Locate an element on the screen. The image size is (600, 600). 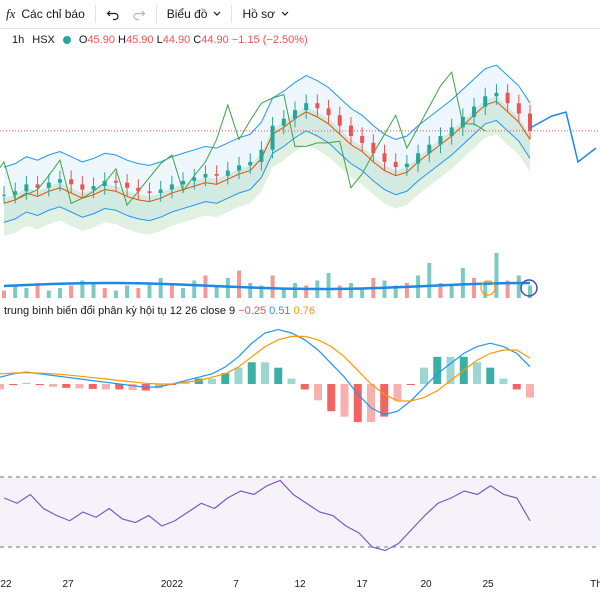
macd-signal-value: 0.76 is located at coordinates (304, 311).